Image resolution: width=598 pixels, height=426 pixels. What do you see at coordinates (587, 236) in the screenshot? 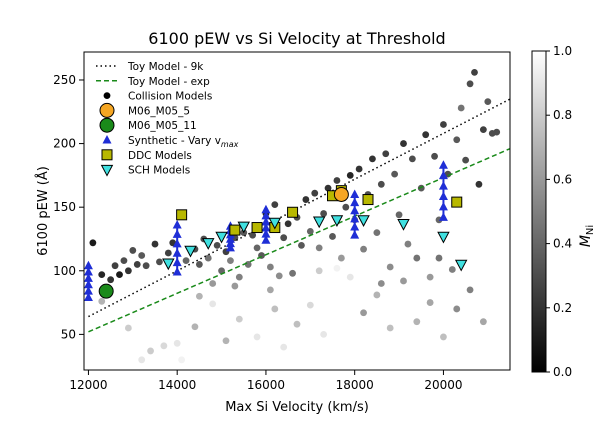
I see `colorbar-label: MNi` at bounding box center [587, 236].